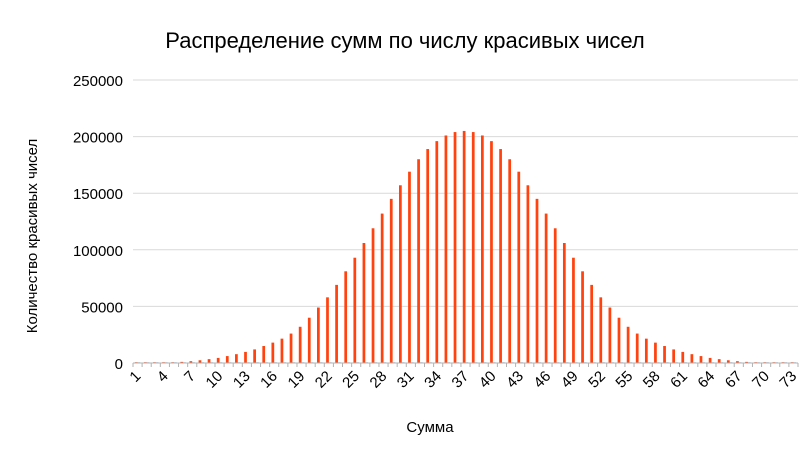  What do you see at coordinates (734, 380) in the screenshot?
I see `x-tick-label: 67` at bounding box center [734, 380].